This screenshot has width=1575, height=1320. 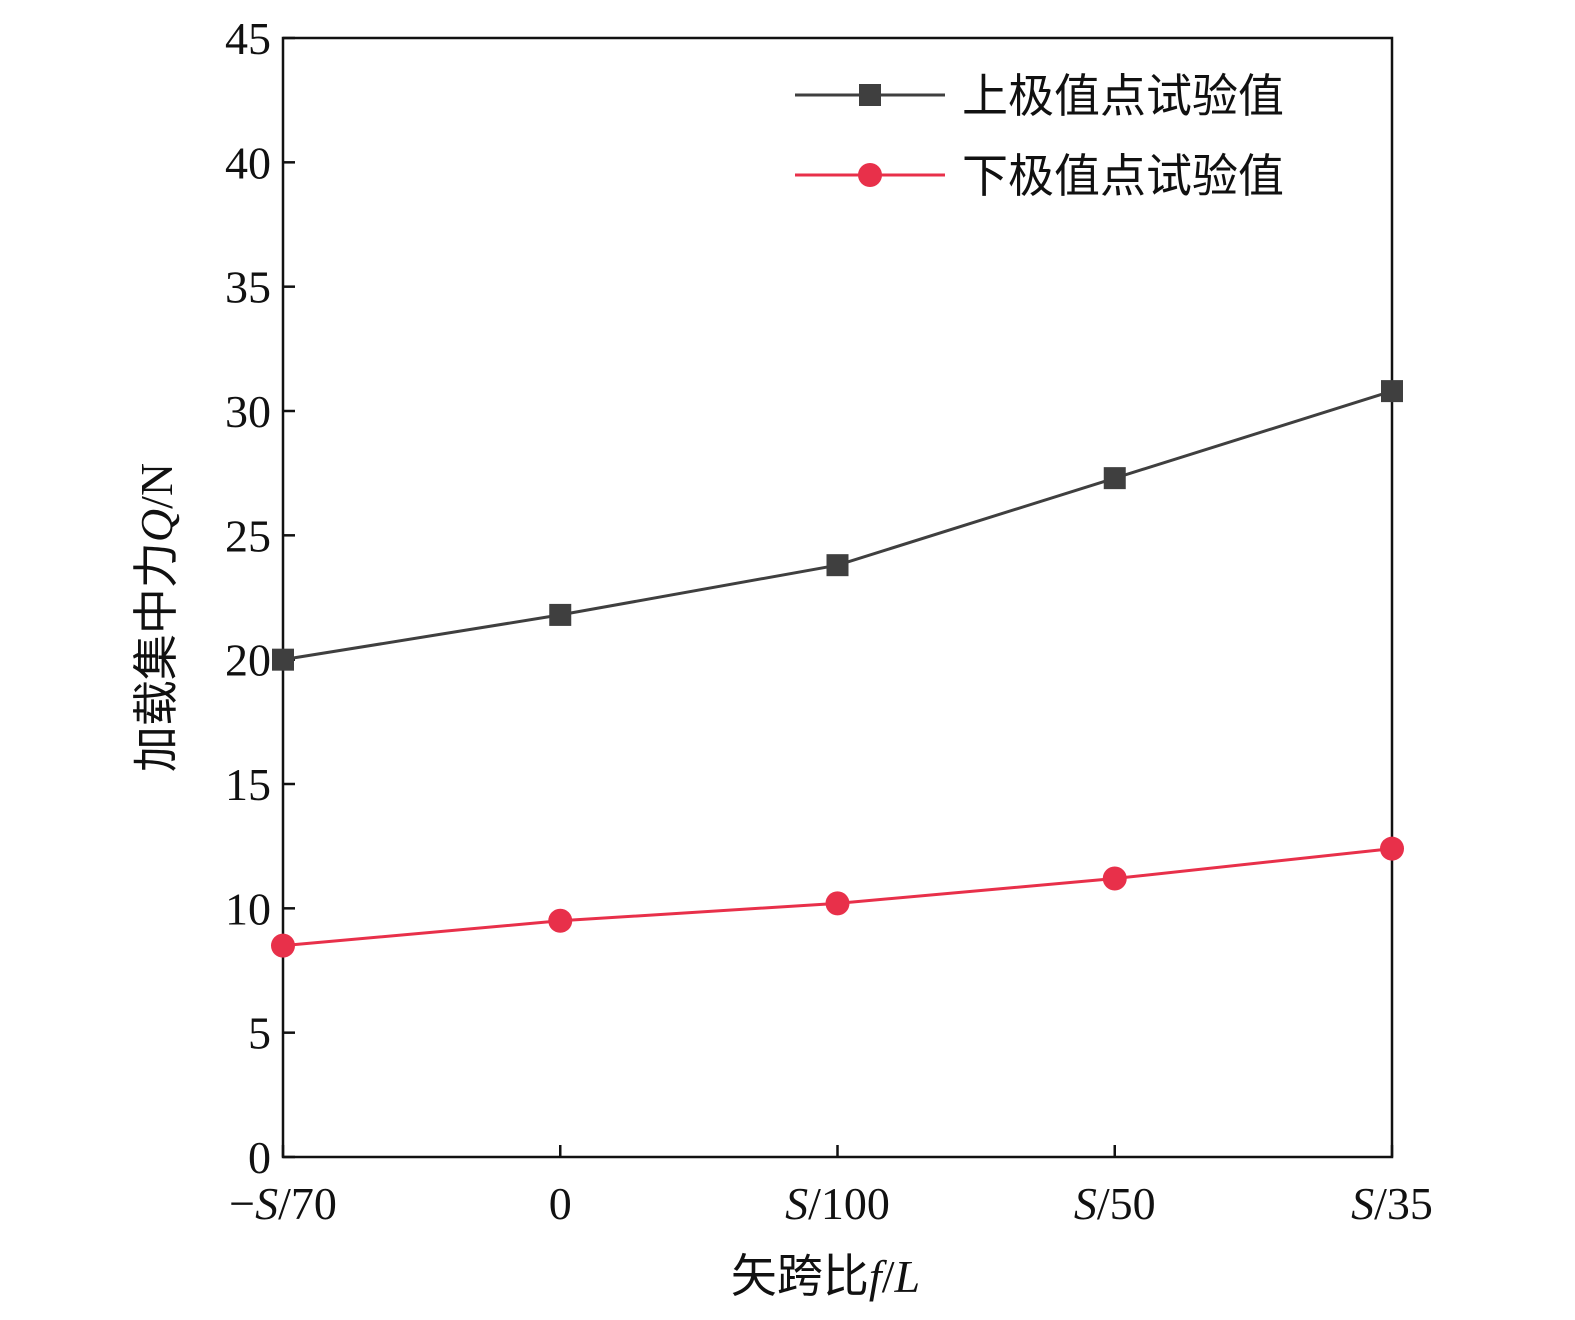 I want to click on x-tick-label: S/50, so click(x=1115, y=1203).